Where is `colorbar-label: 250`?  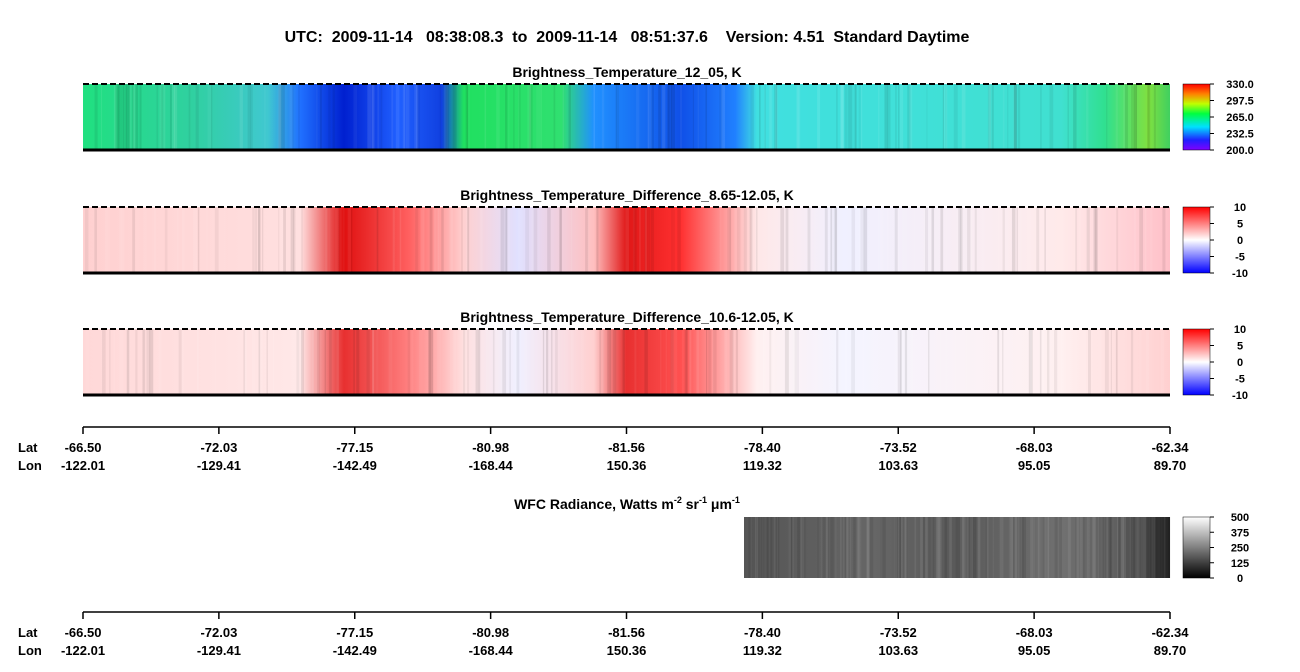 colorbar-label: 250 is located at coordinates (1240, 549).